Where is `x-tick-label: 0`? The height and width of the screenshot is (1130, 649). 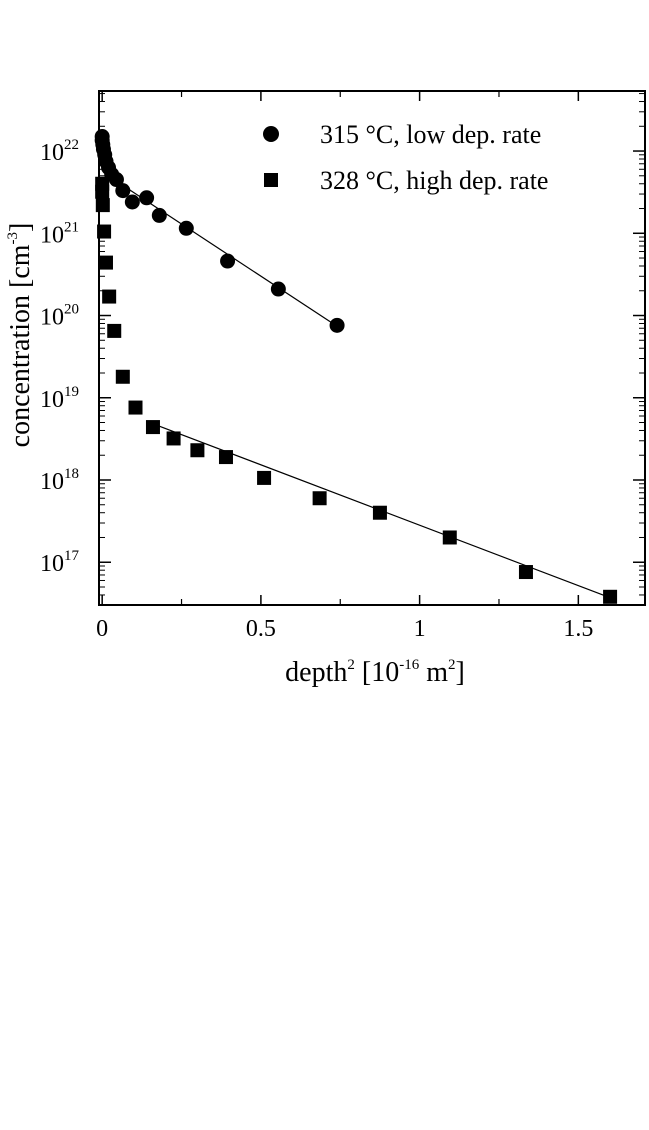 x-tick-label: 0 is located at coordinates (102, 629).